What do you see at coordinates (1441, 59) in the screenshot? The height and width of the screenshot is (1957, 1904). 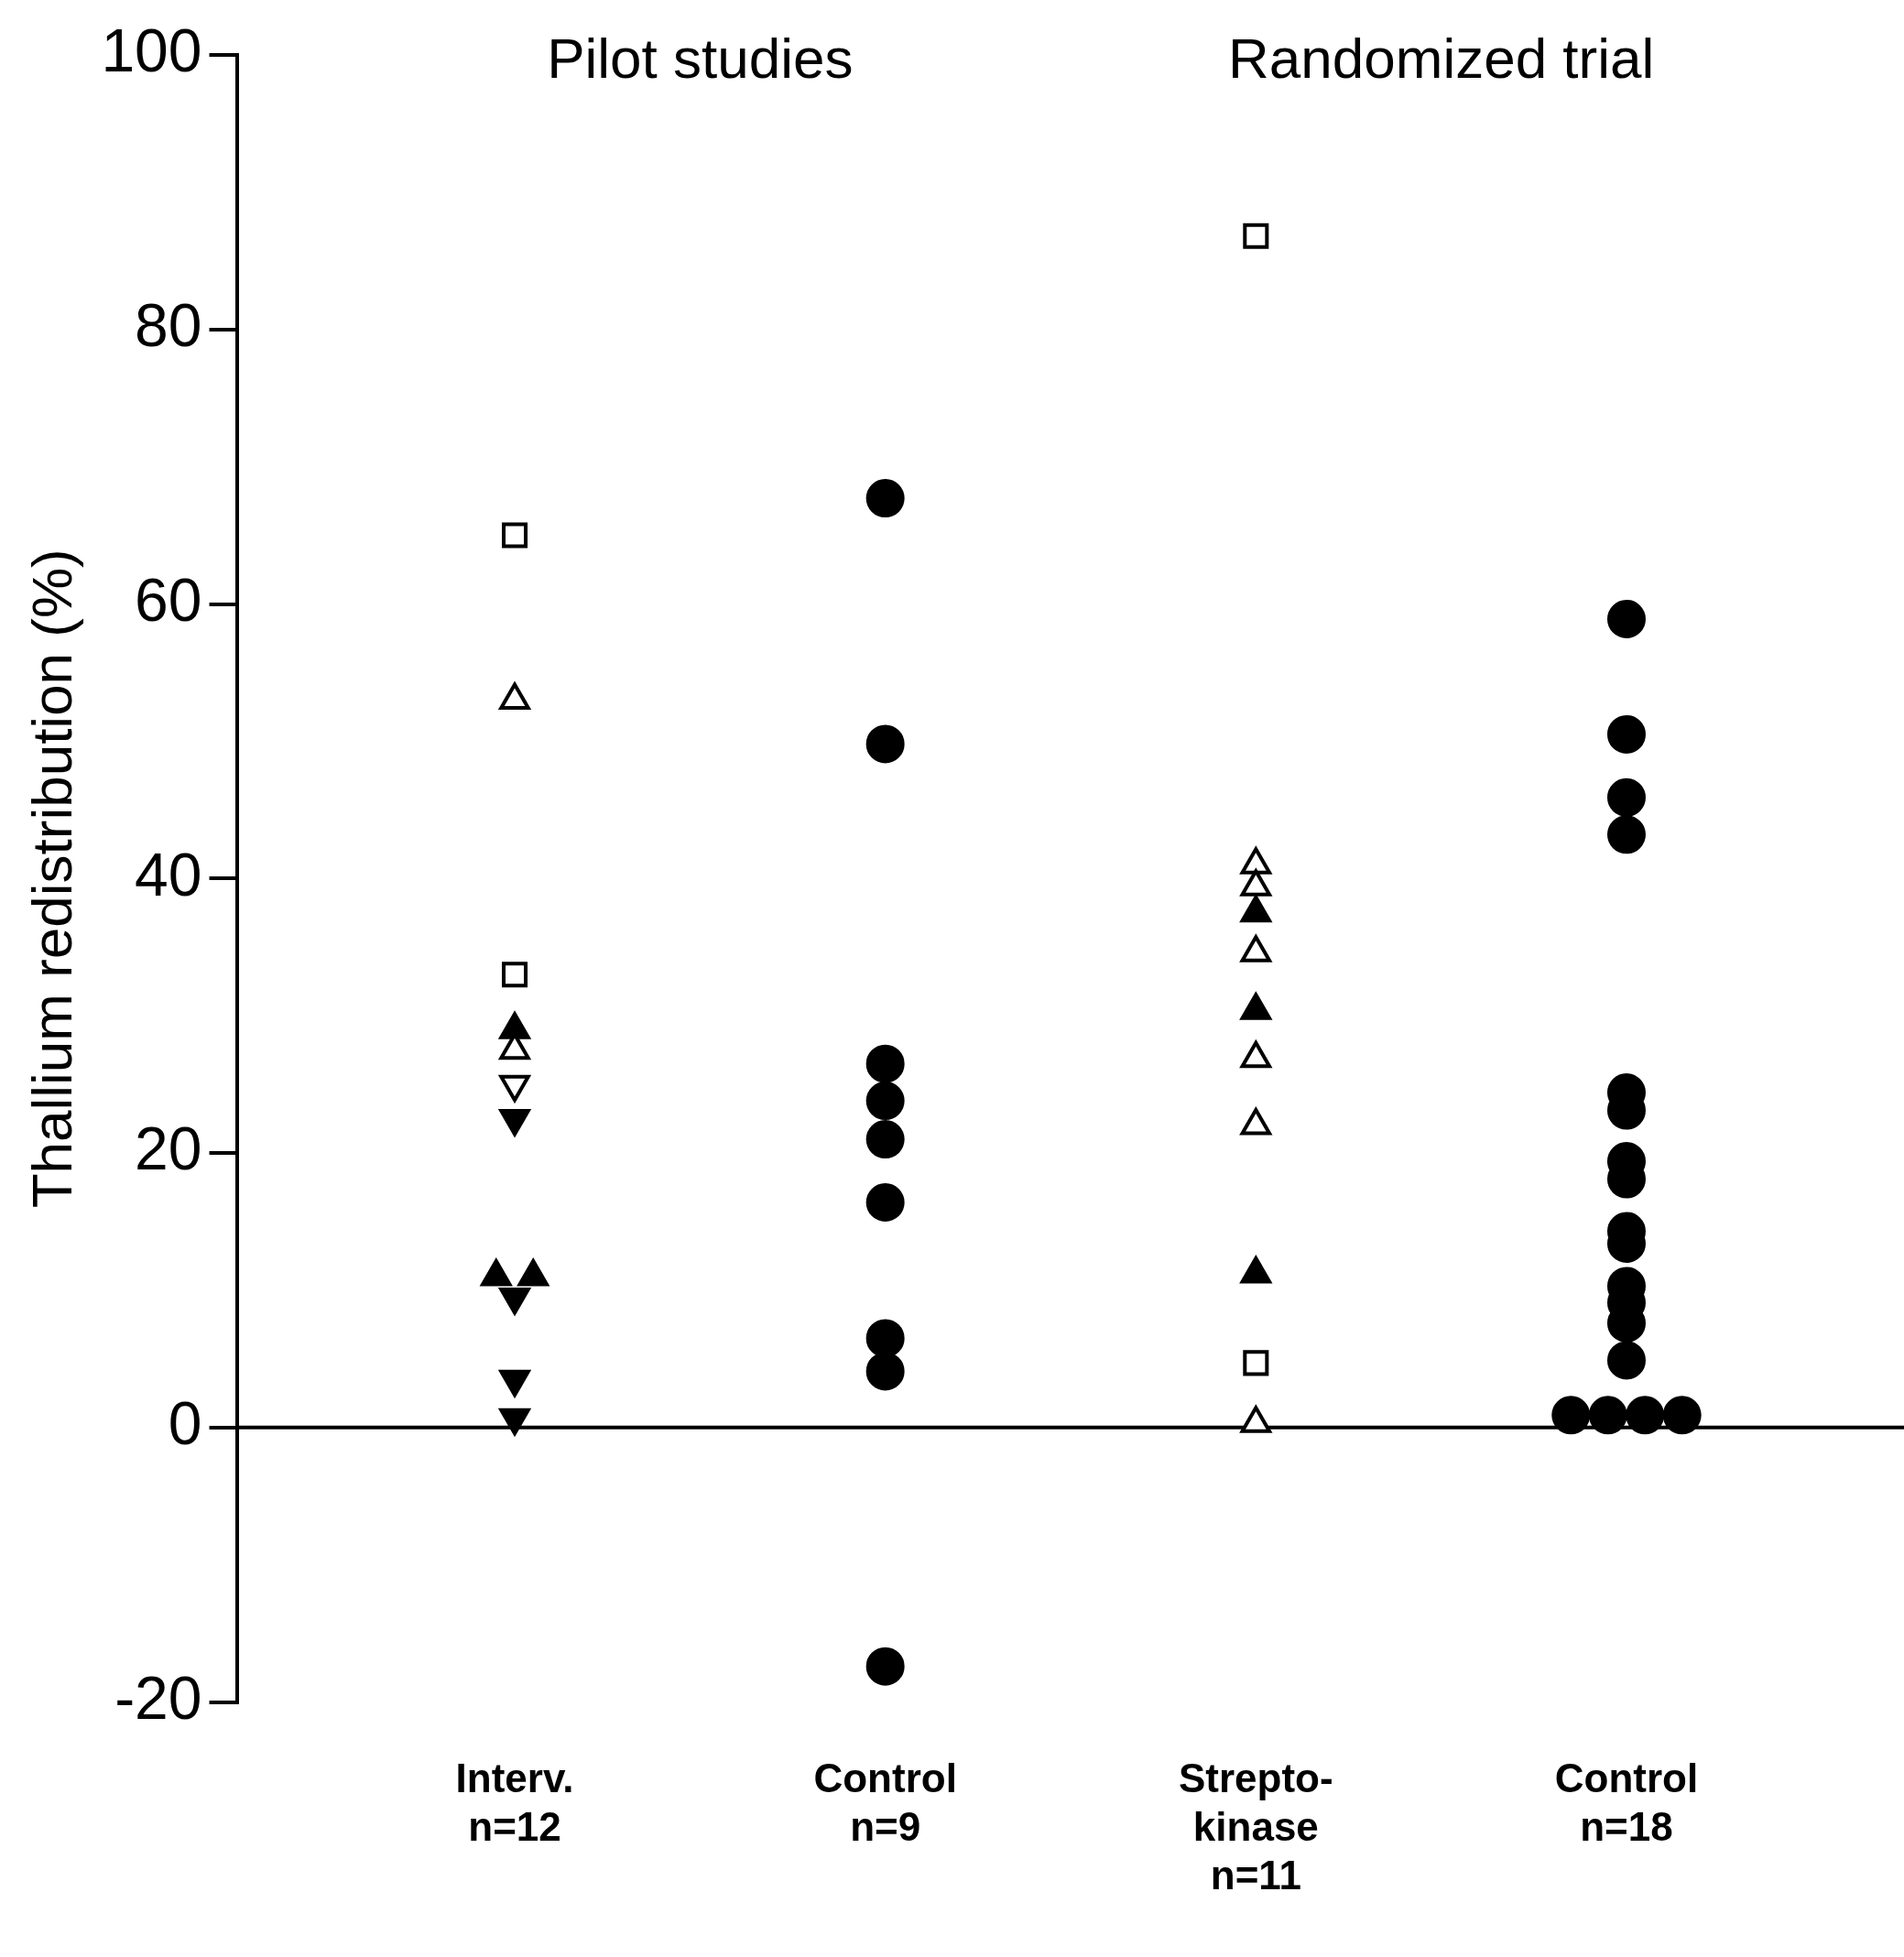 I see `annotation: Randomized trial` at bounding box center [1441, 59].